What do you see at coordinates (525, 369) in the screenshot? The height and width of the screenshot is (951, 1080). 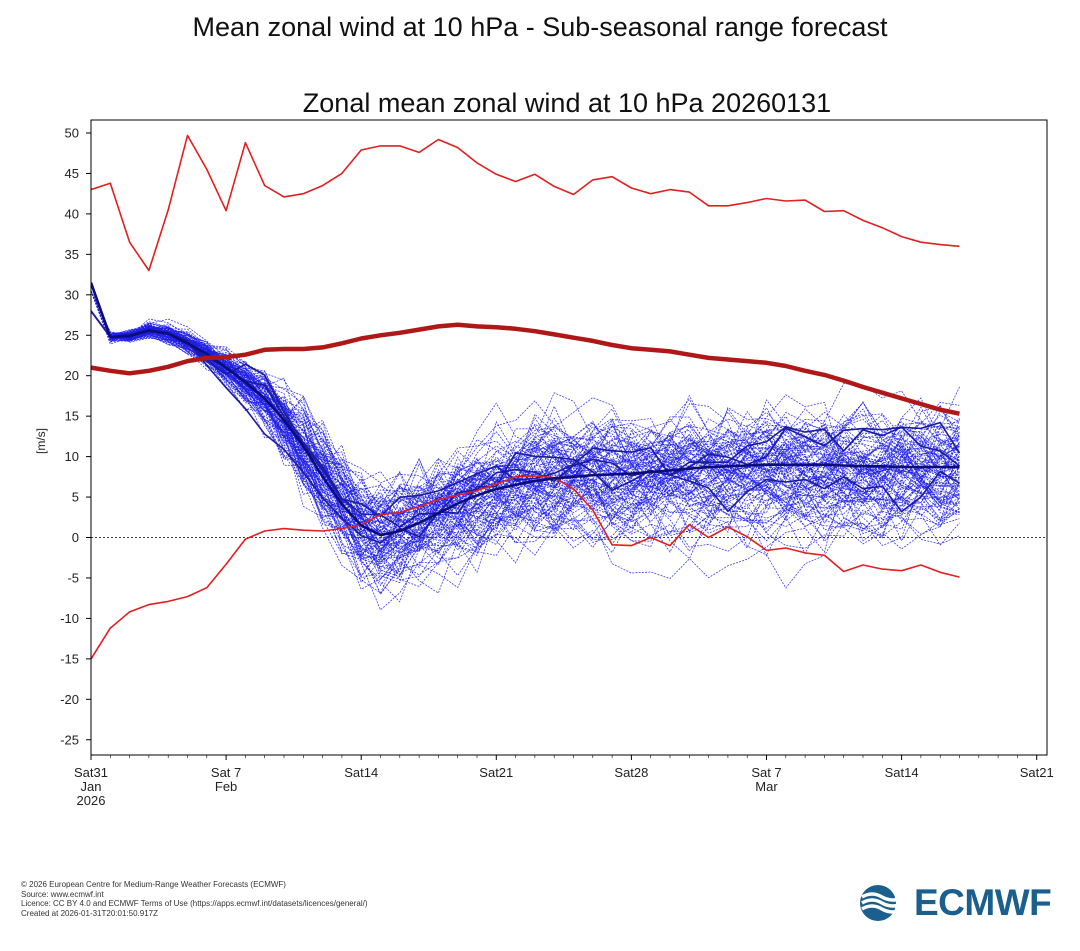 I see `climatology-mean-line` at bounding box center [525, 369].